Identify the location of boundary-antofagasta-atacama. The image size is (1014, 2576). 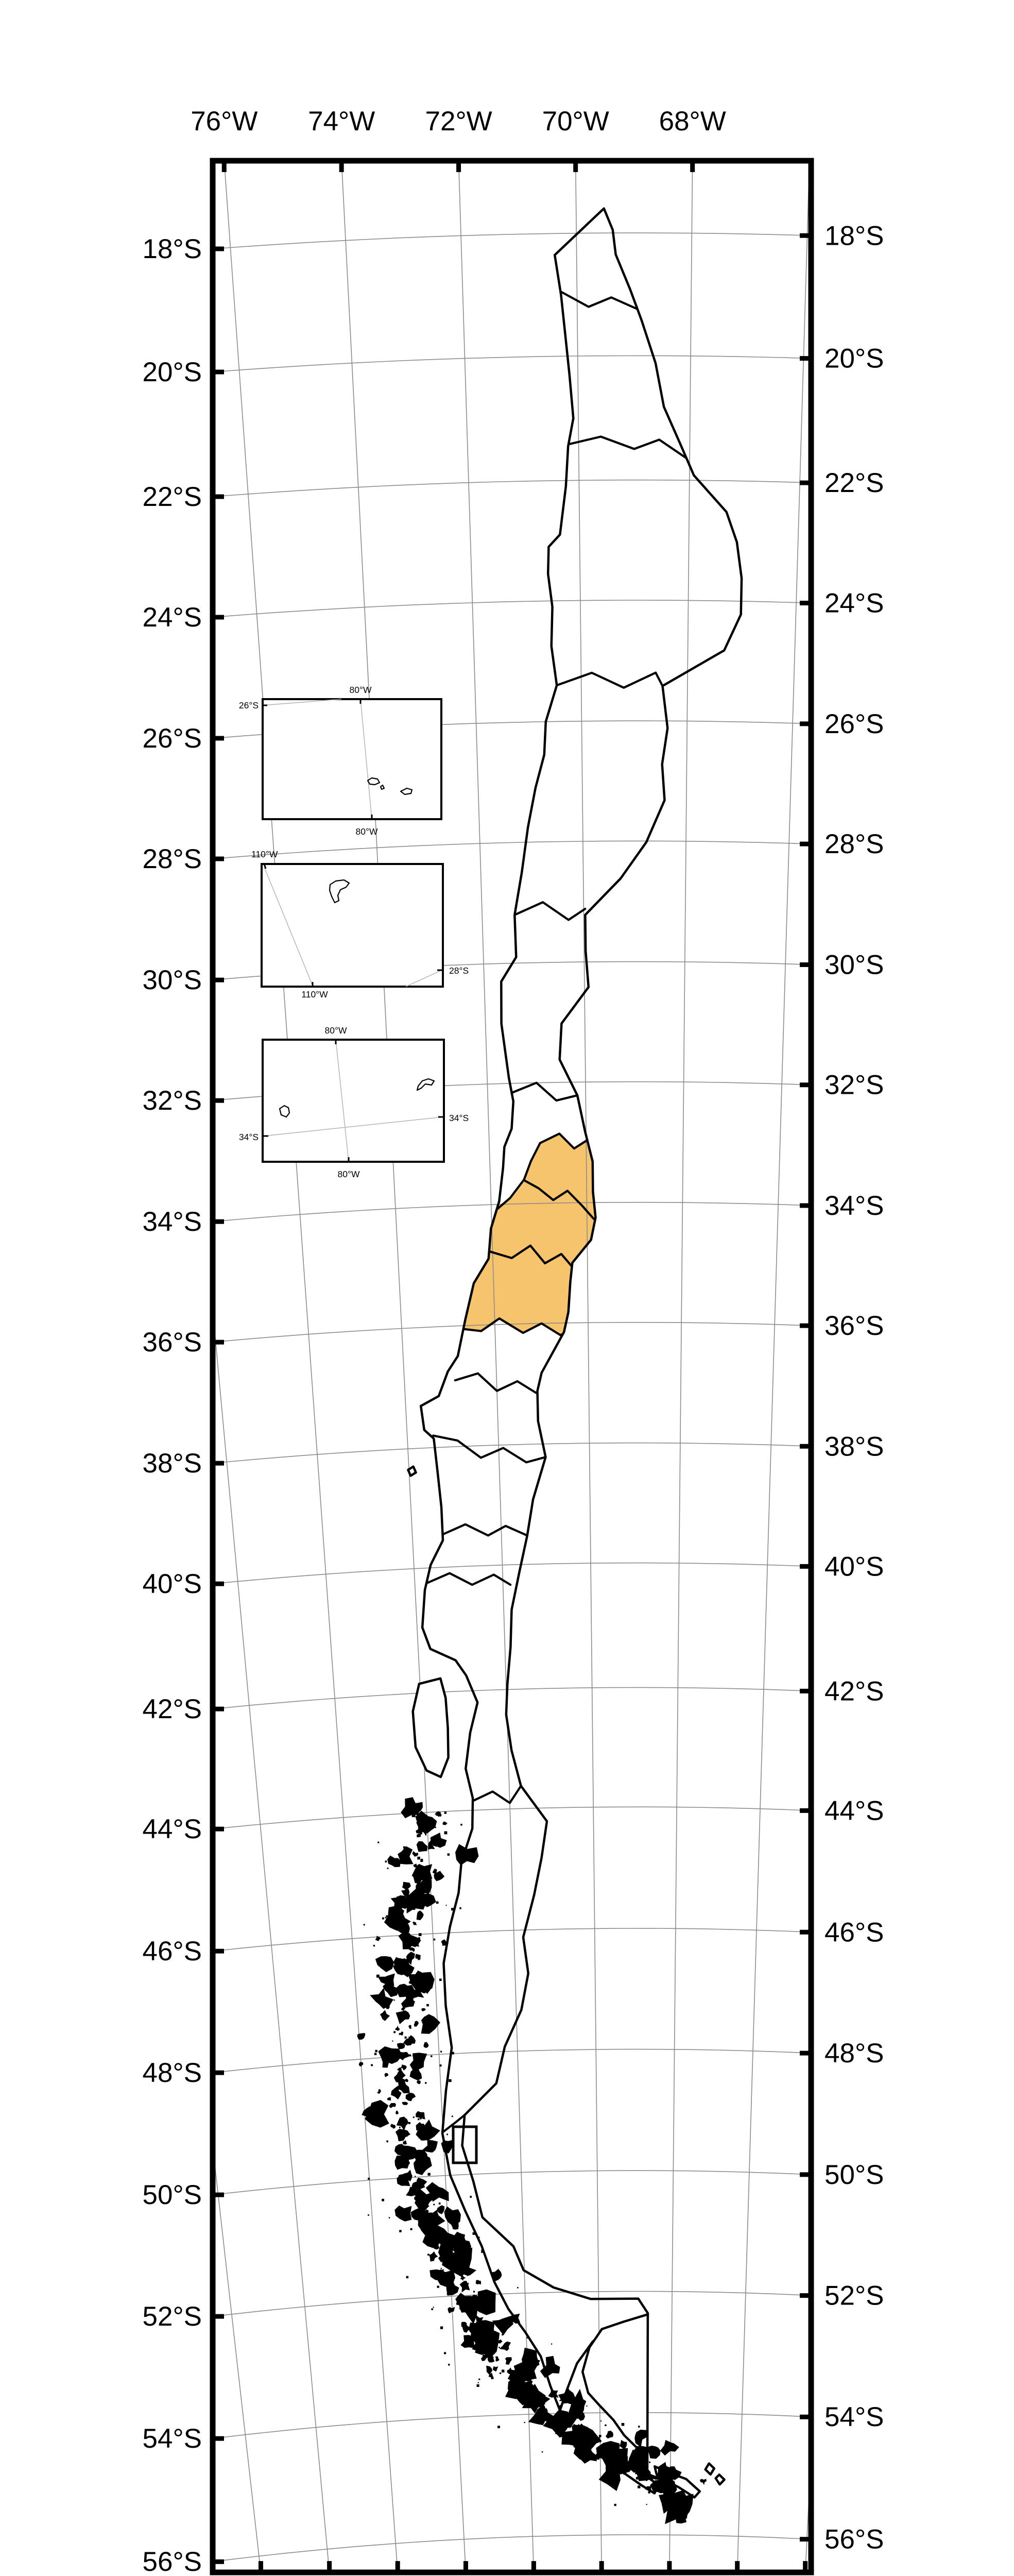
(610, 680).